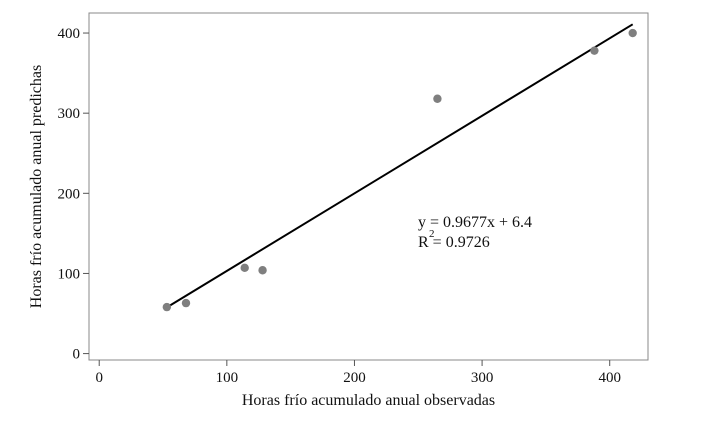 Image resolution: width=706 pixels, height=430 pixels. I want to click on y-tick-label: 400, so click(69, 34).